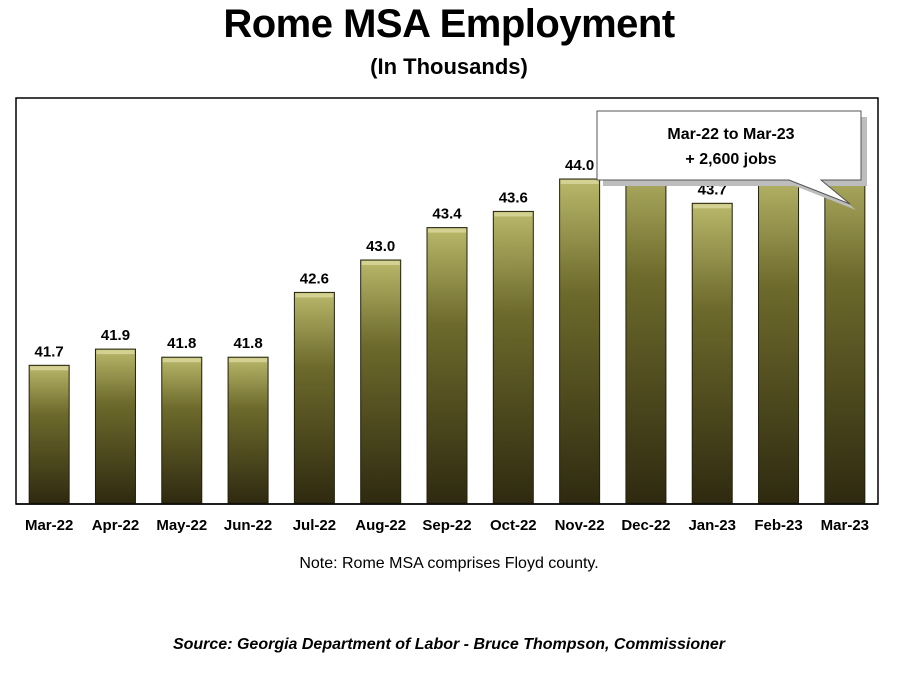 The height and width of the screenshot is (682, 898). I want to click on callout-text: Mar-22 to Mar-23 + 2,600 jobs, so click(731, 147).